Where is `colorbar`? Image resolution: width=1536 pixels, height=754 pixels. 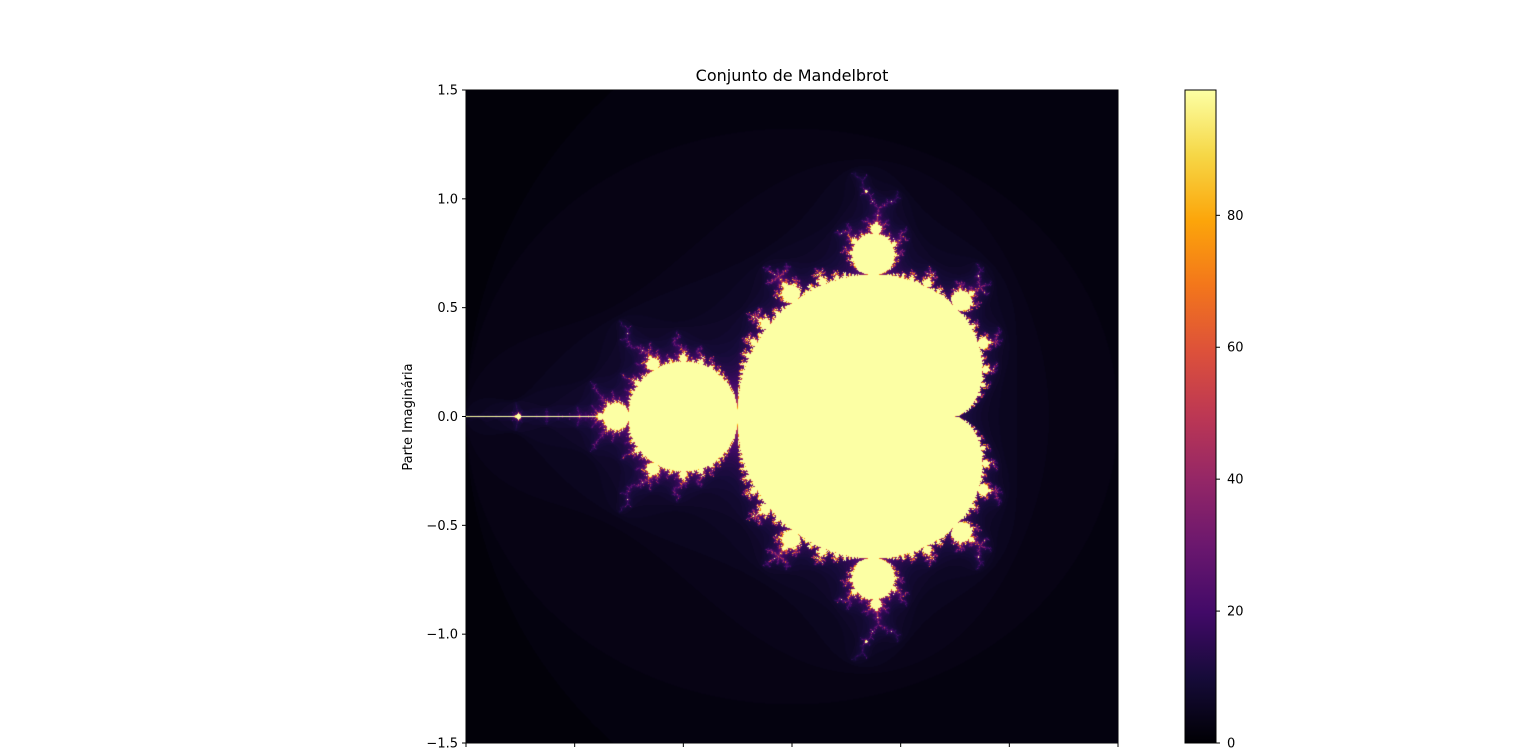
colorbar is located at coordinates (1200, 416).